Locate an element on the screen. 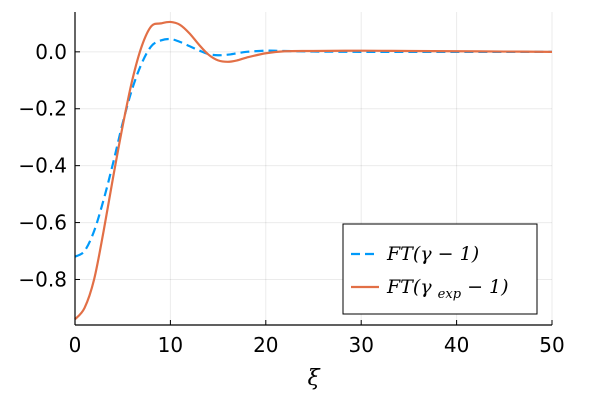  x-tick-label: 0 is located at coordinates (75, 345).